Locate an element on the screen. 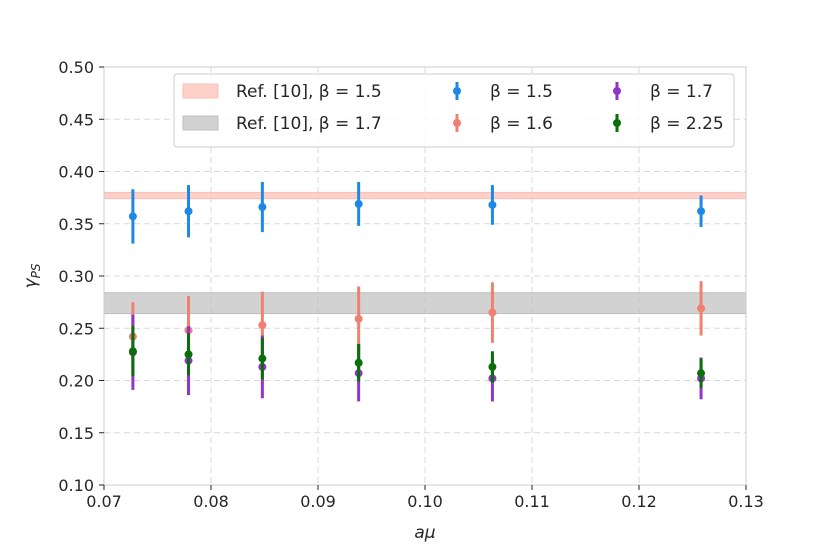  legend-series-label: β = 1.5 is located at coordinates (521, 92).